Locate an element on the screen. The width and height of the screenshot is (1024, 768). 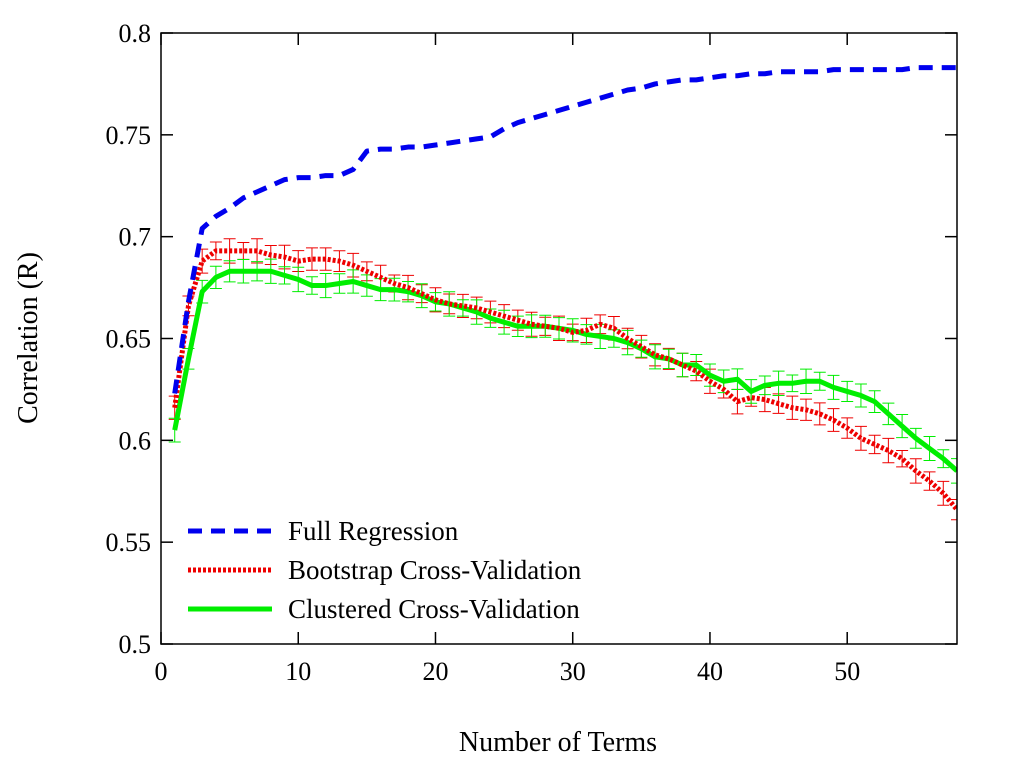
x-tick-label: 50 is located at coordinates (847, 671).